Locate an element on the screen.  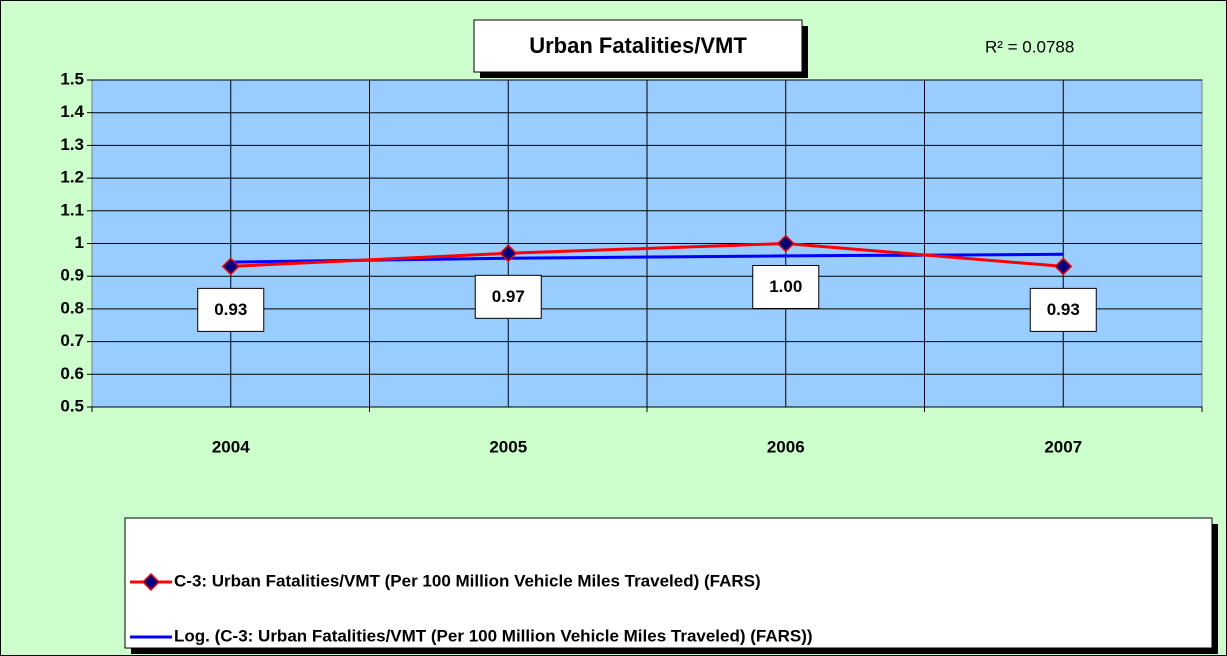
y-tick-label: 1.1 is located at coordinates (72, 209).